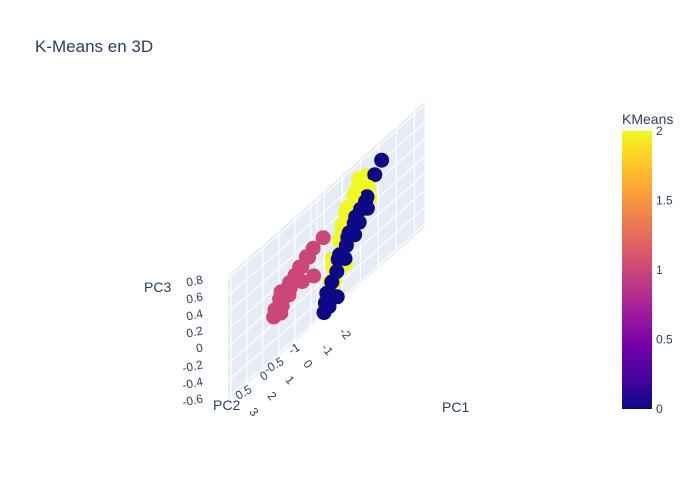  Describe the element at coordinates (192, 383) in the screenshot. I see `z-tick-label: -0.4` at that location.